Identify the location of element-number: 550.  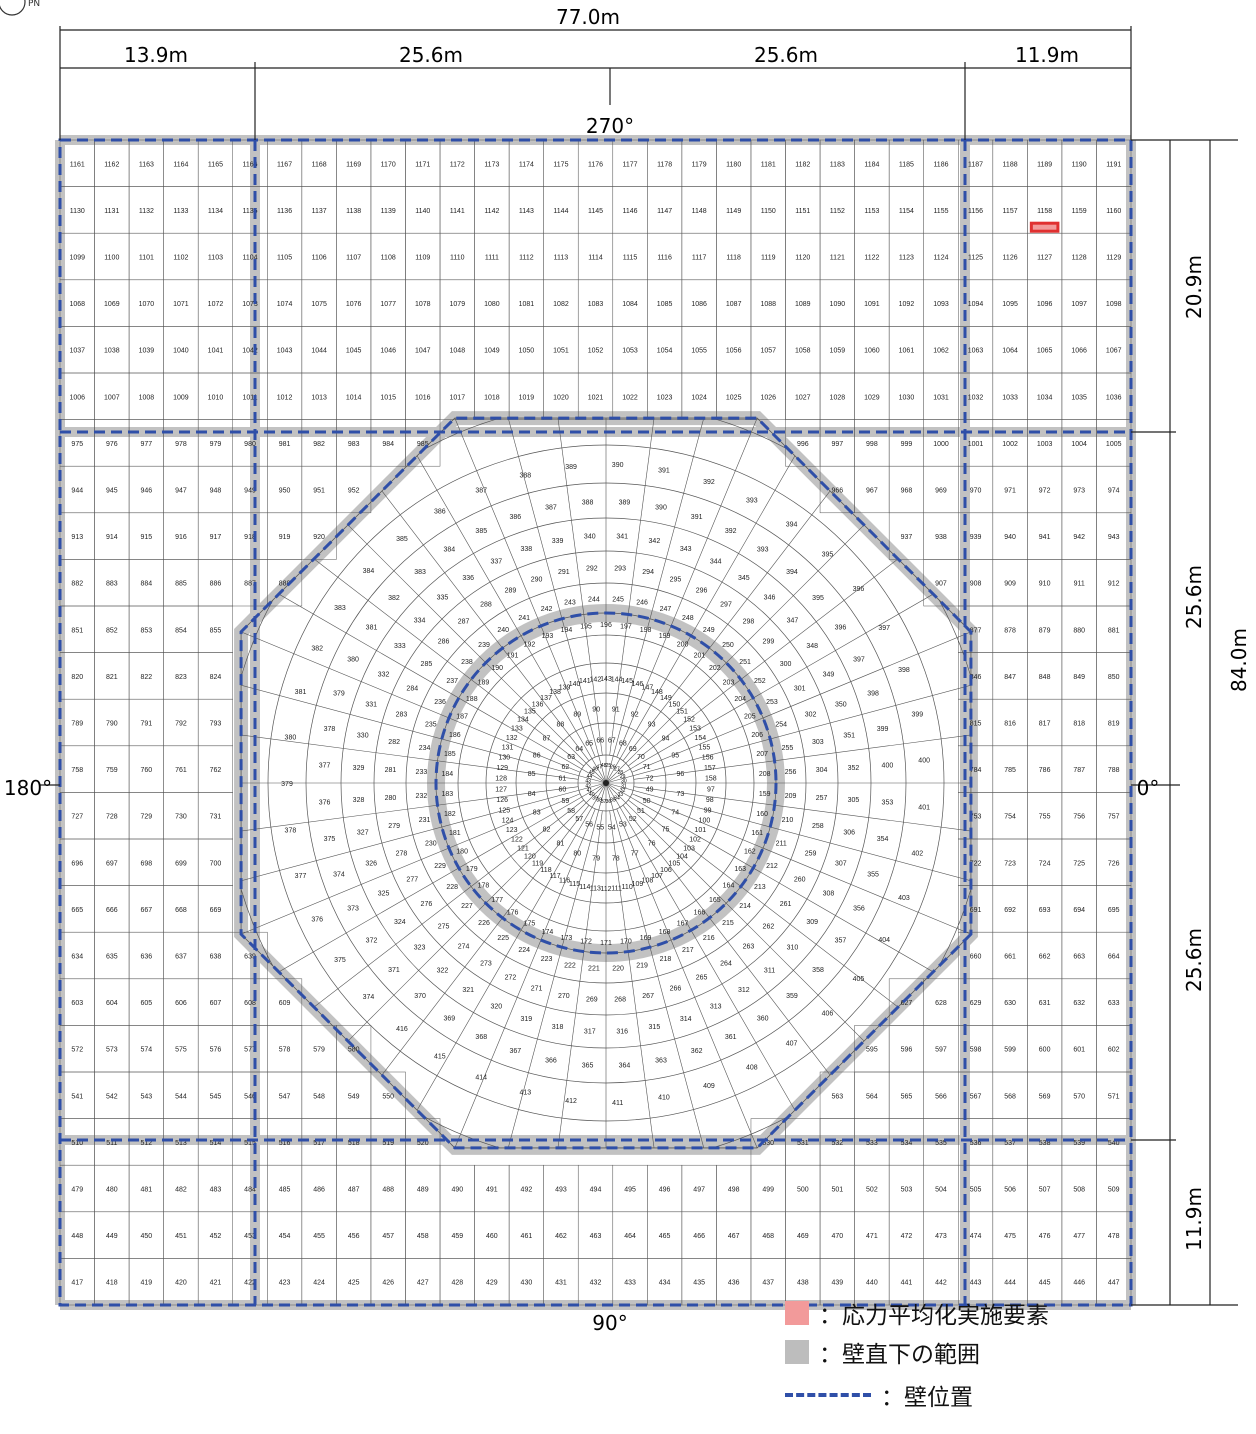
(388, 1096).